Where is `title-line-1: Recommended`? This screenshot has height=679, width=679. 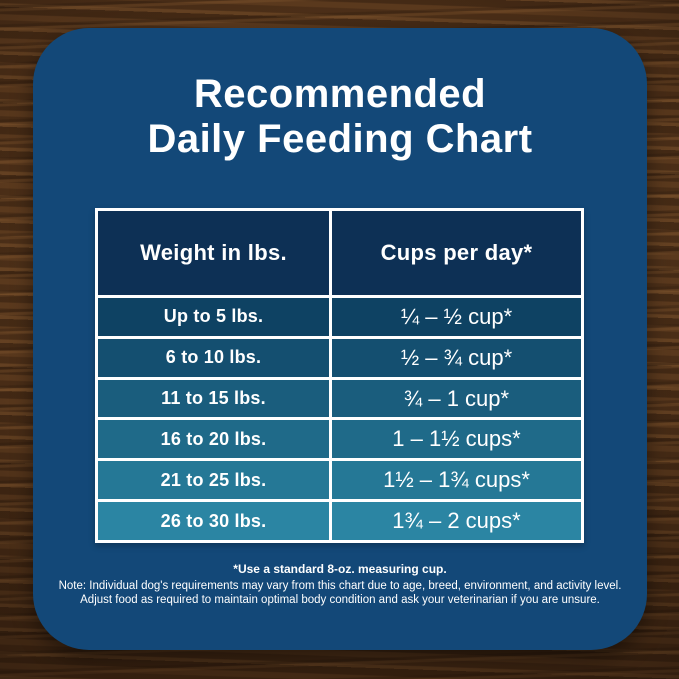 title-line-1: Recommended is located at coordinates (340, 94).